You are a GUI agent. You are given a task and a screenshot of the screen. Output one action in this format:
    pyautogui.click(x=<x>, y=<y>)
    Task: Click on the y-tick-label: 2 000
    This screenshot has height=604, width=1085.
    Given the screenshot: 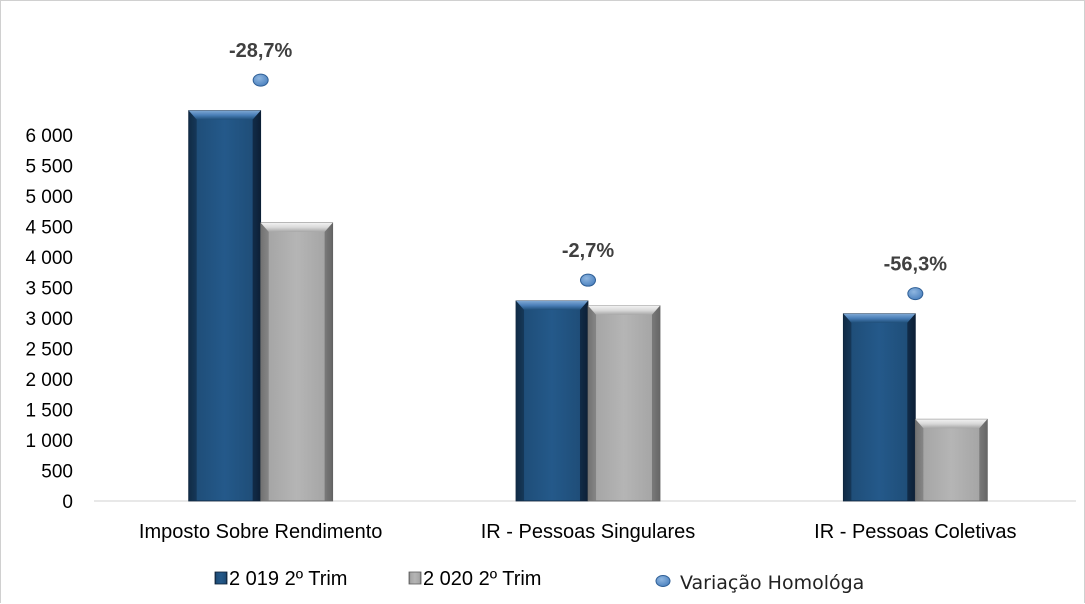 What is the action you would take?
    pyautogui.click(x=49, y=380)
    